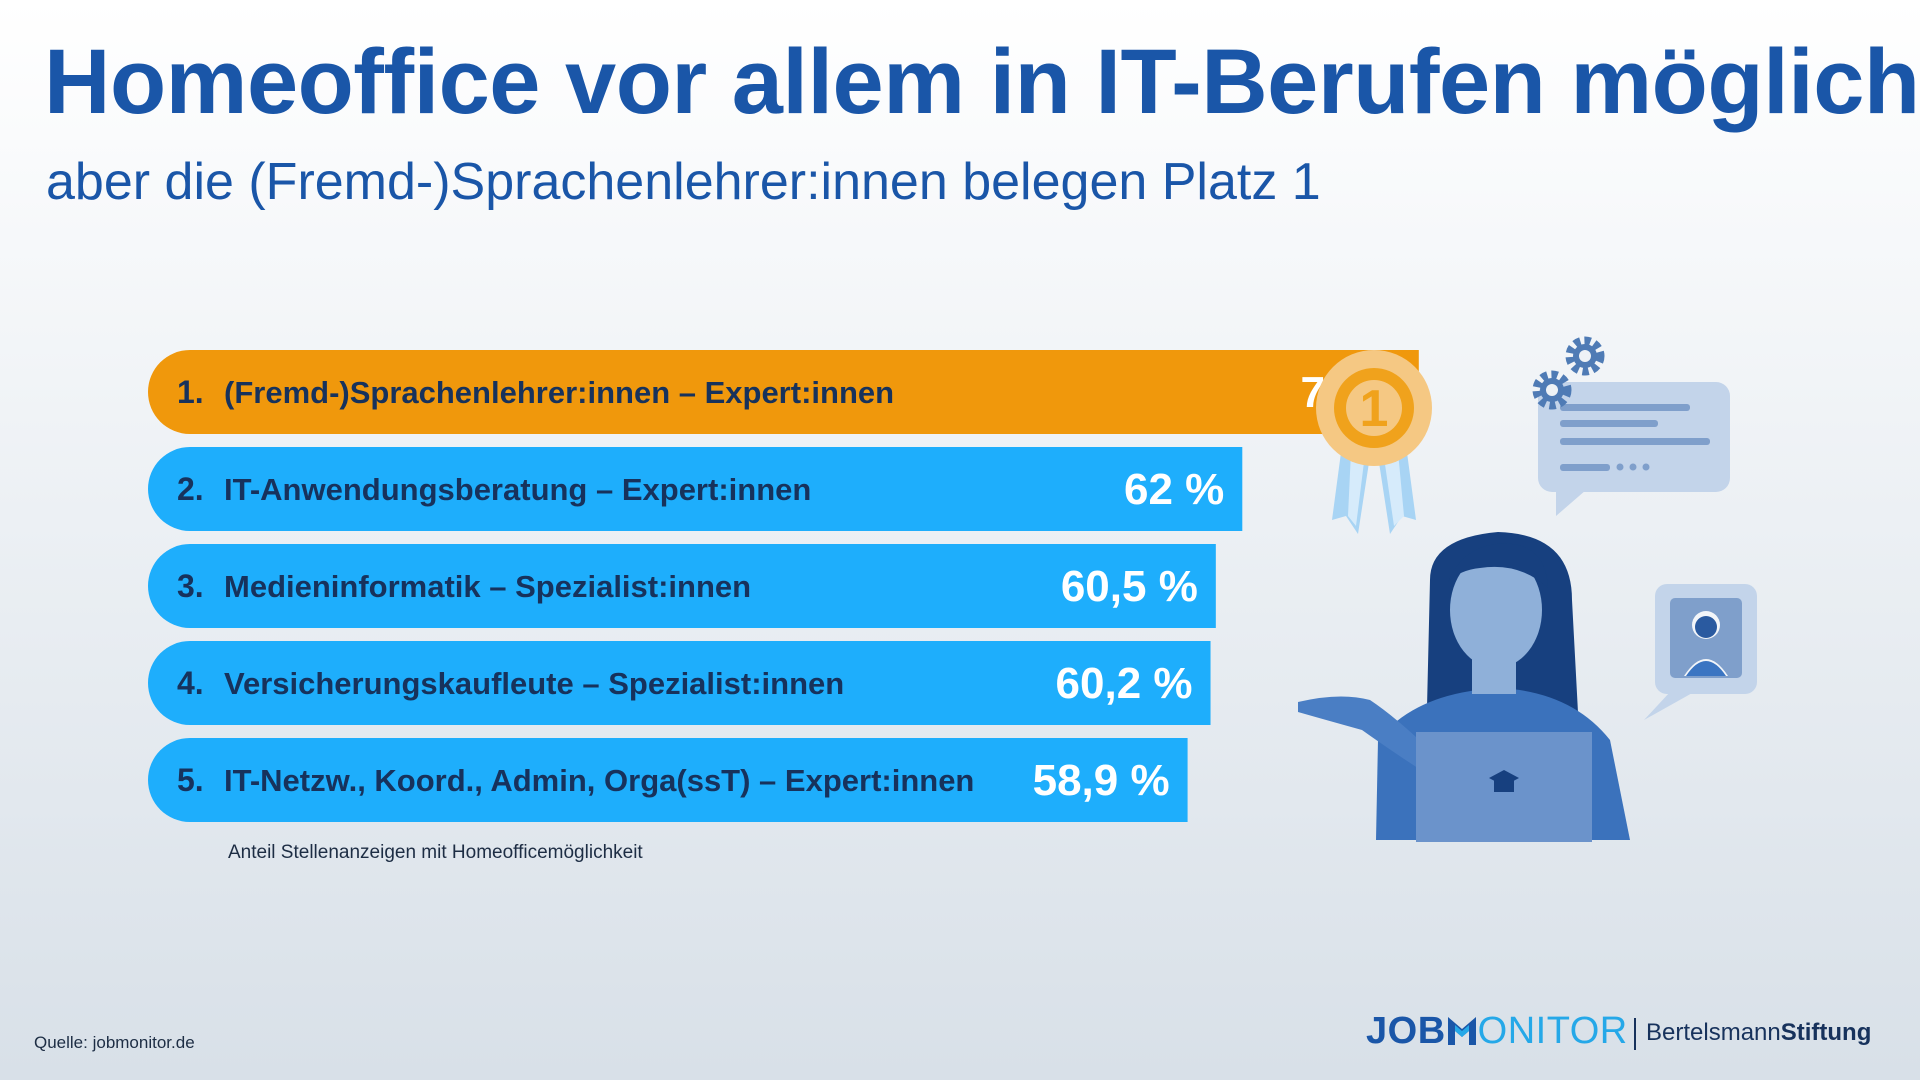 The image size is (1920, 1080). Describe the element at coordinates (1124, 683) in the screenshot. I see `value-label-4: 60,2 %` at that location.